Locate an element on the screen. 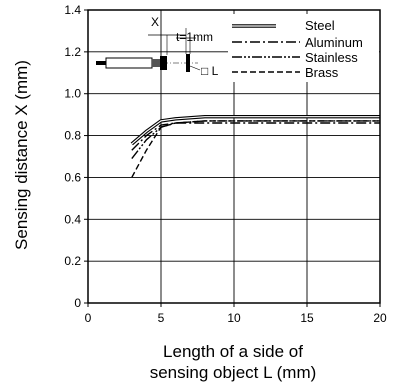 The image size is (395, 384). x-tick-label: 20 is located at coordinates (380, 318).